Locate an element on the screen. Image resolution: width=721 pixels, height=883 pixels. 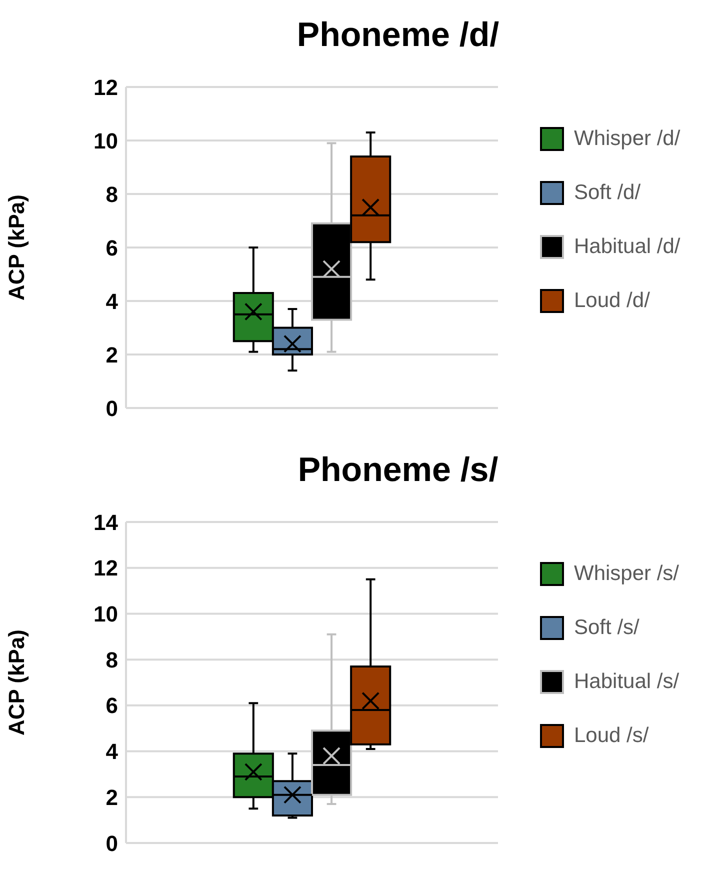
legend-label: Soft /s/ is located at coordinates (607, 628).